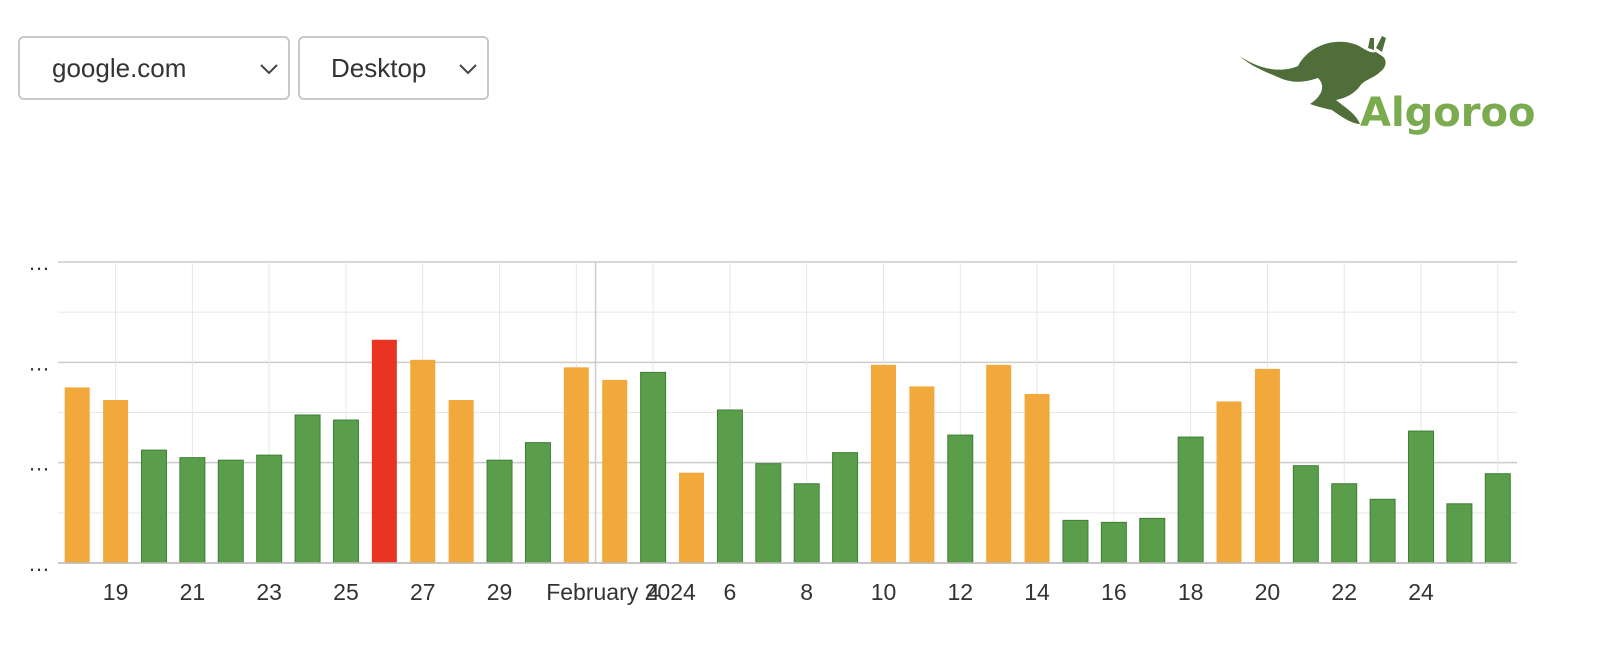  I want to click on x-tick-label: 19, so click(116, 592).